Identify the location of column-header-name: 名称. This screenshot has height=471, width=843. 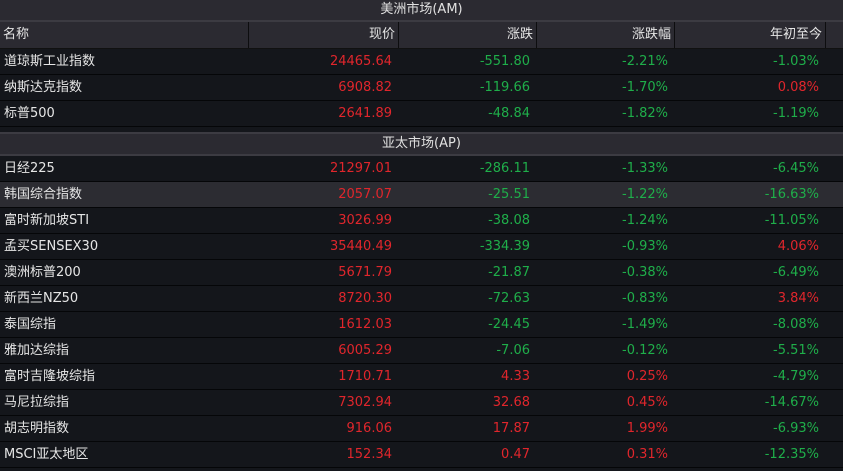
(124, 35).